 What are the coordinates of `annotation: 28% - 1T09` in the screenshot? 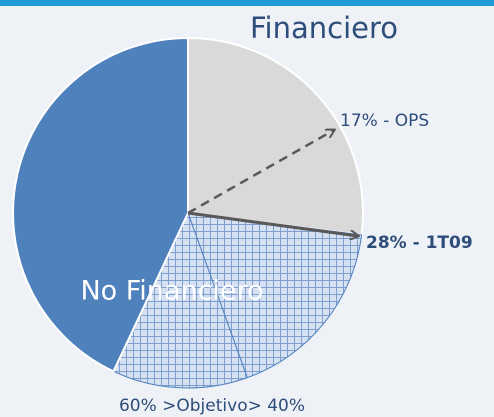 It's located at (419, 243).